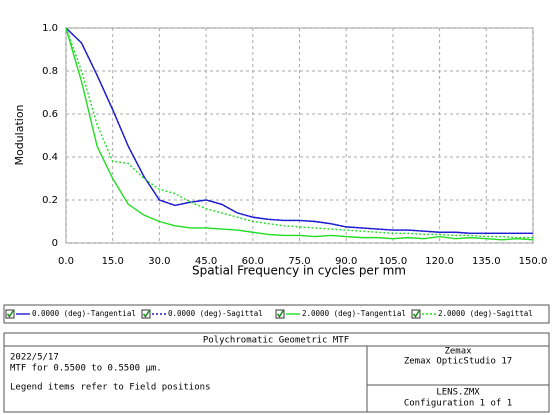  What do you see at coordinates (50, 157) in the screenshot?
I see `y-tick-label: 0.4` at bounding box center [50, 157].